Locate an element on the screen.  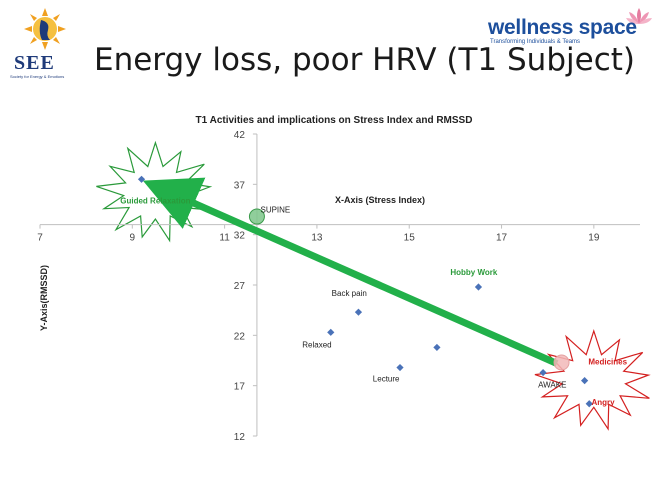
annotation-label: Medicines is located at coordinates (607, 362).